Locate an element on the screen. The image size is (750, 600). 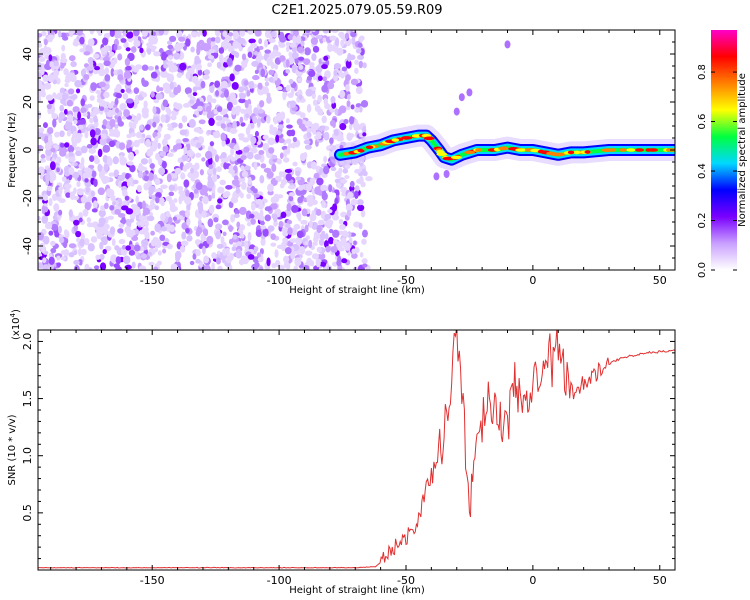
carrier-peak is located at coordinates (369, 147).